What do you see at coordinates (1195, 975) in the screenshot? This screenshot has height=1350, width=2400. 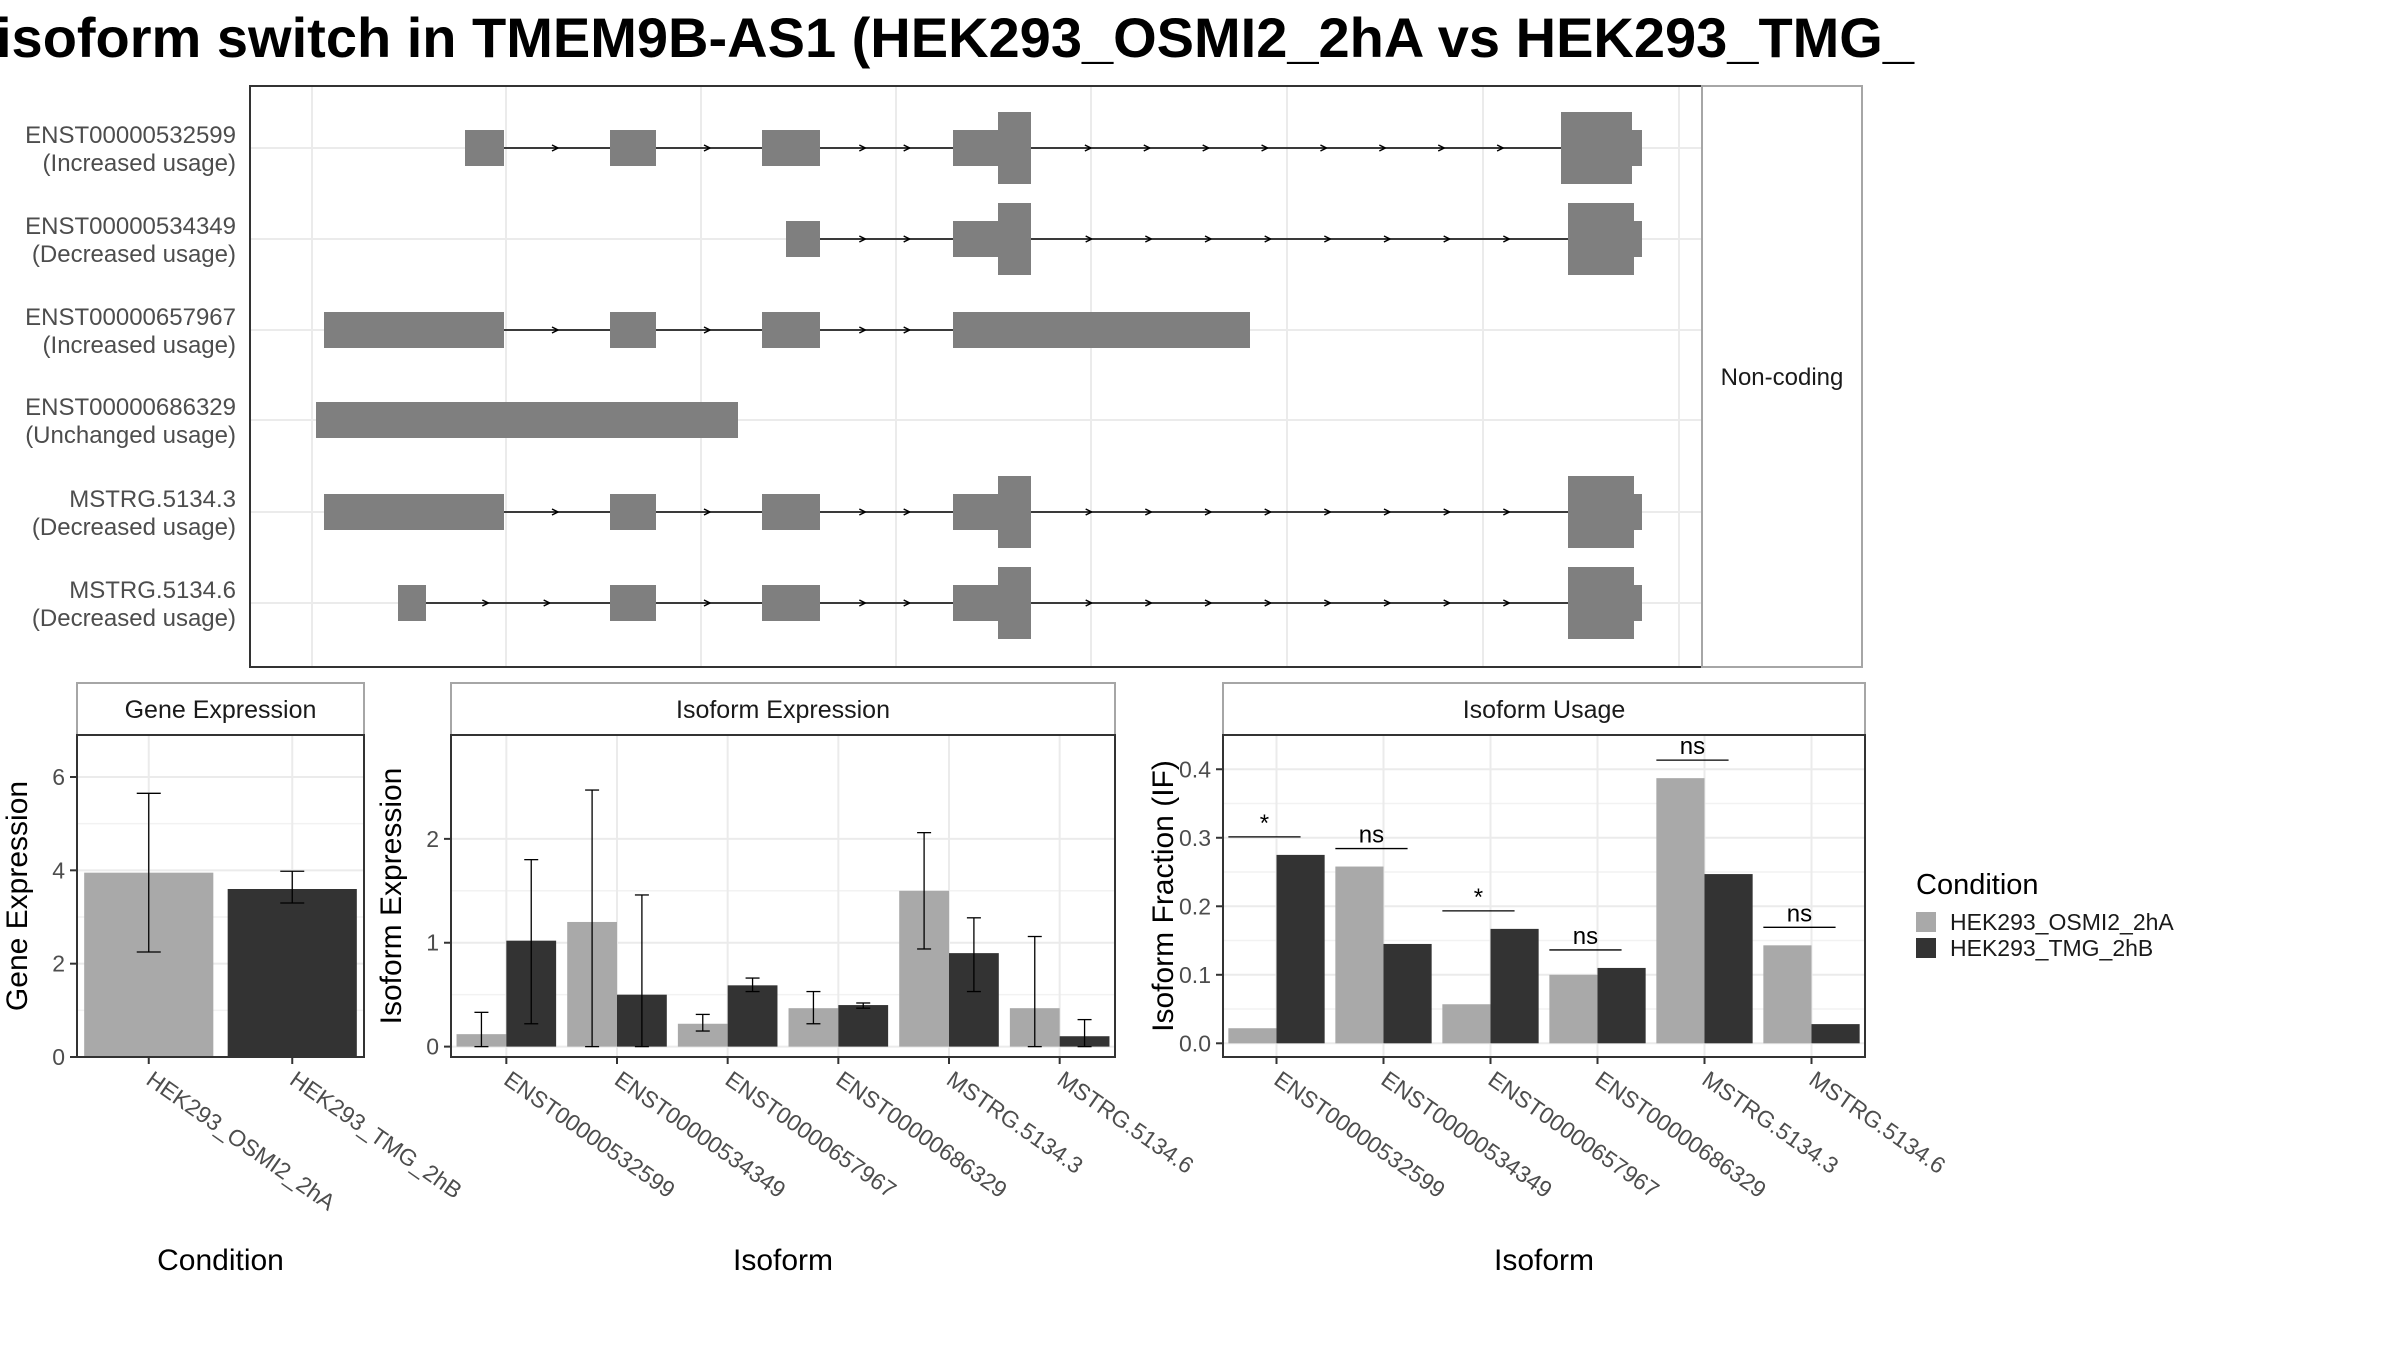 I see `y-tick-label: 0.1` at bounding box center [1195, 975].